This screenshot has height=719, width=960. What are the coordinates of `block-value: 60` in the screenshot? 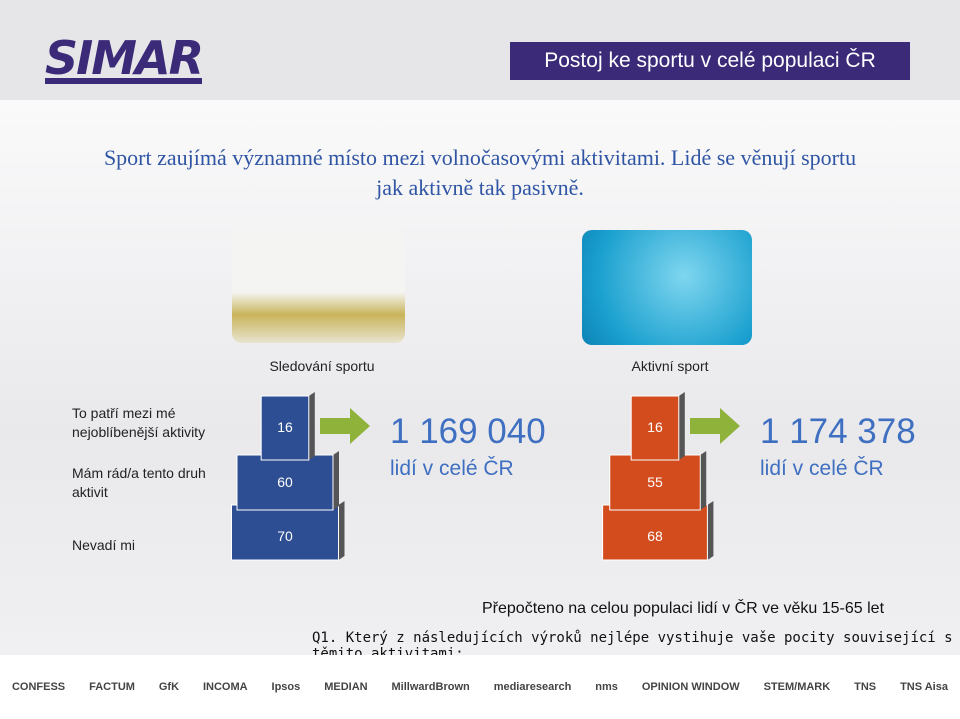 It's located at (285, 482).